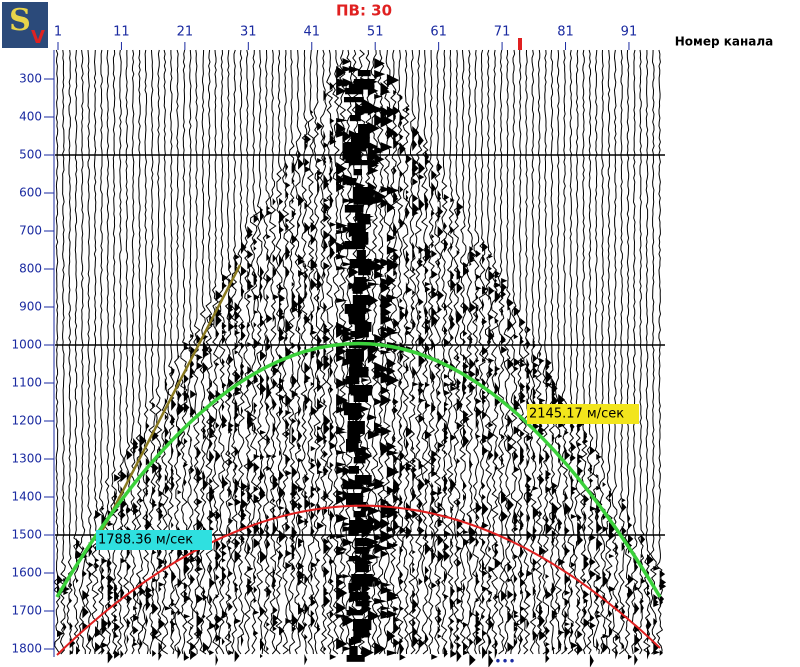 The width and height of the screenshot is (800, 667). What do you see at coordinates (25, 25) in the screenshot?
I see `logo: S V` at bounding box center [25, 25].